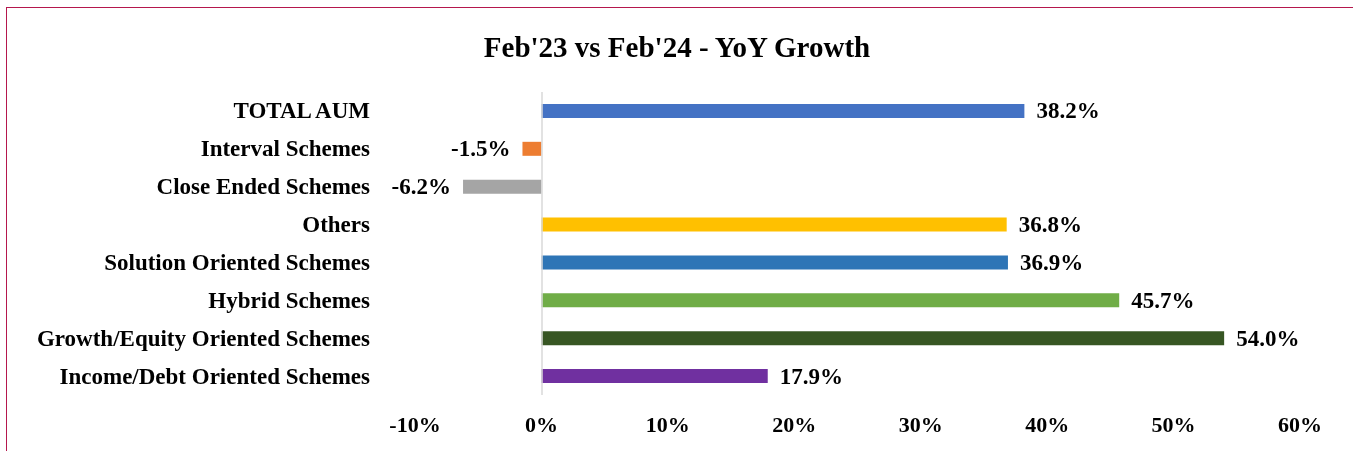  What do you see at coordinates (1163, 300) in the screenshot?
I see `data-label: 45.7%` at bounding box center [1163, 300].